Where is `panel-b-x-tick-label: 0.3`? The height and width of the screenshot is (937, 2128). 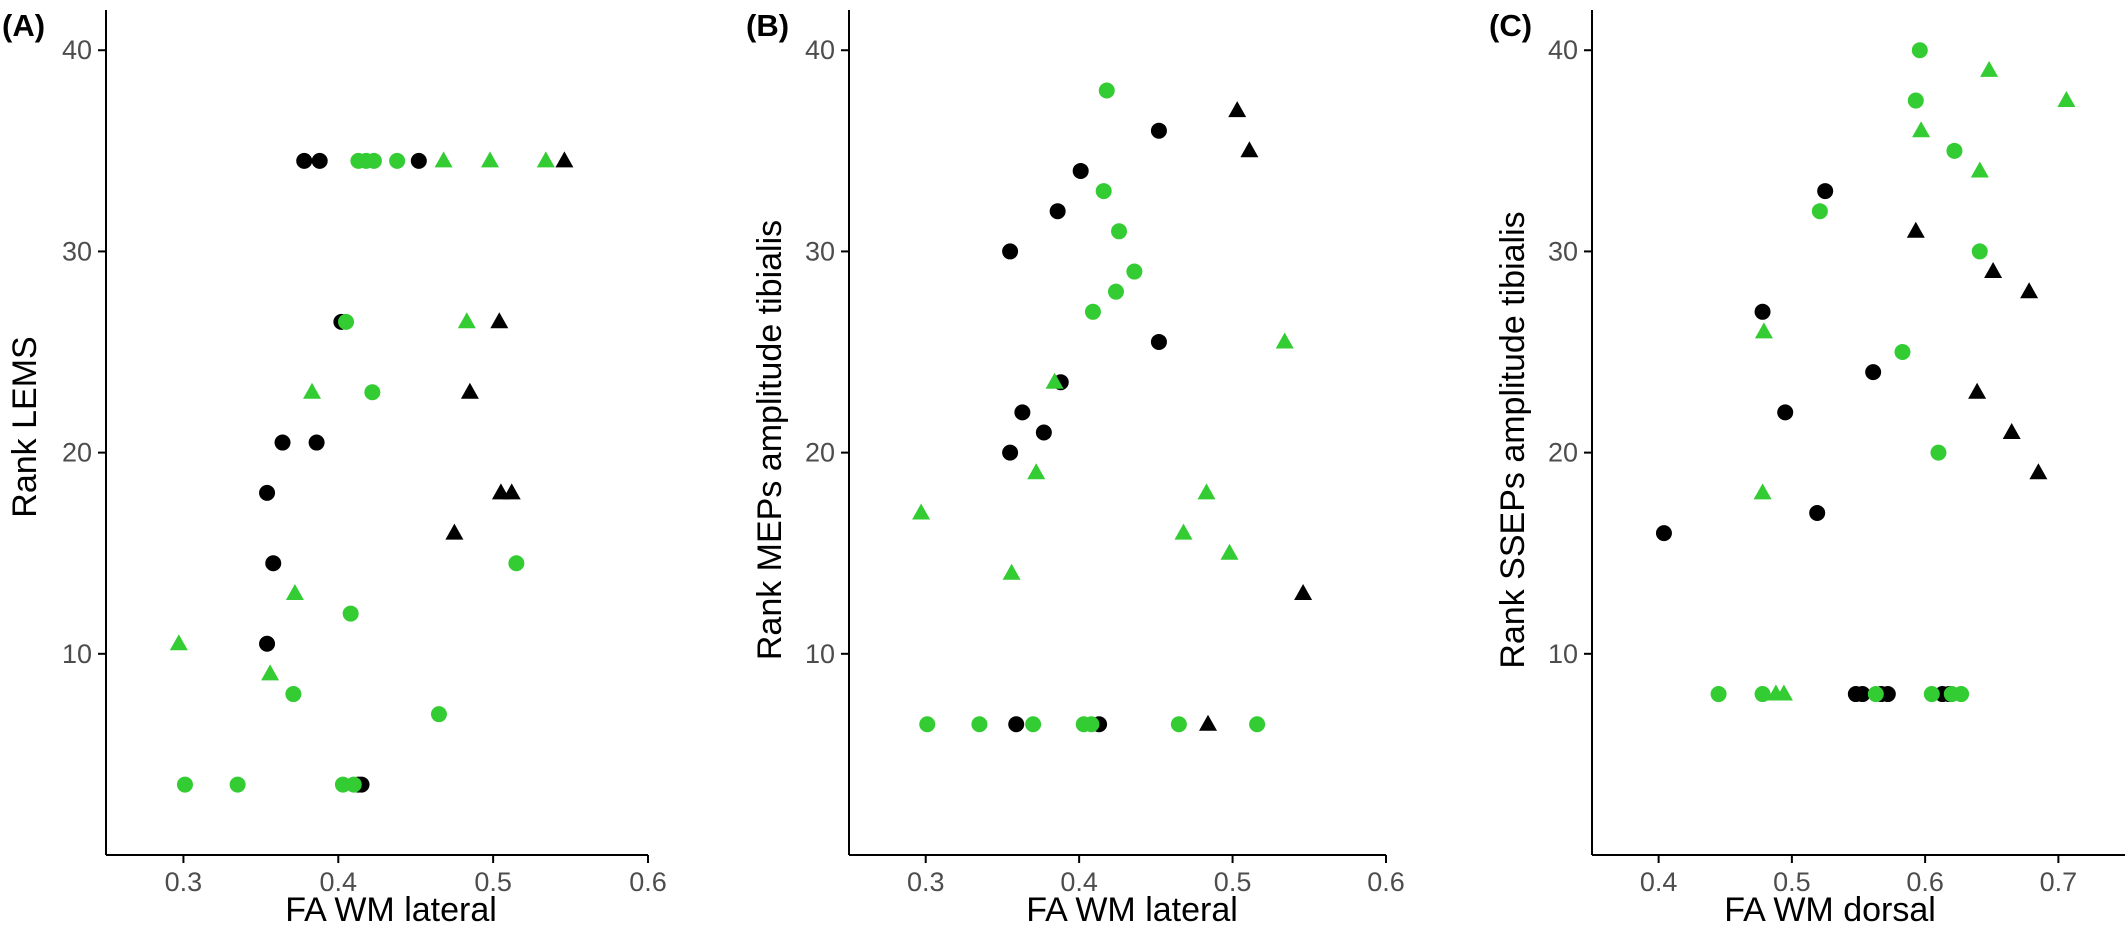 panel-b-x-tick-label: 0.3 is located at coordinates (926, 882).